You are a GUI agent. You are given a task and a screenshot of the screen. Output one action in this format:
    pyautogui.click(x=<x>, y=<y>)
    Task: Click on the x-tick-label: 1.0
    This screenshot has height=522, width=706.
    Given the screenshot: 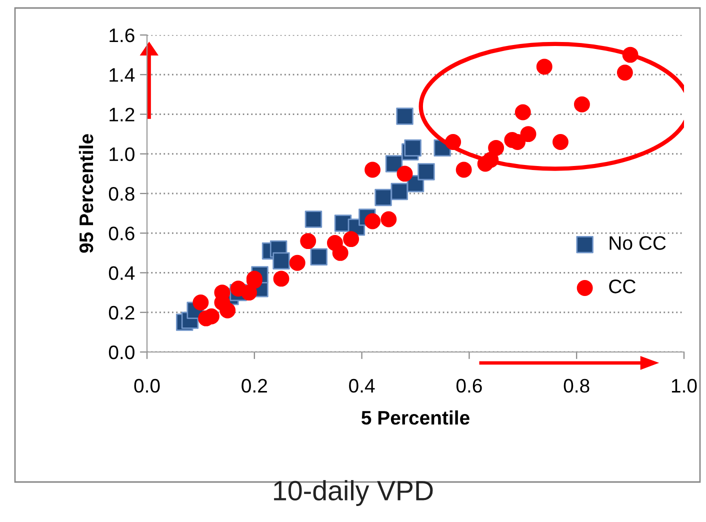 What is the action you would take?
    pyautogui.click(x=684, y=385)
    